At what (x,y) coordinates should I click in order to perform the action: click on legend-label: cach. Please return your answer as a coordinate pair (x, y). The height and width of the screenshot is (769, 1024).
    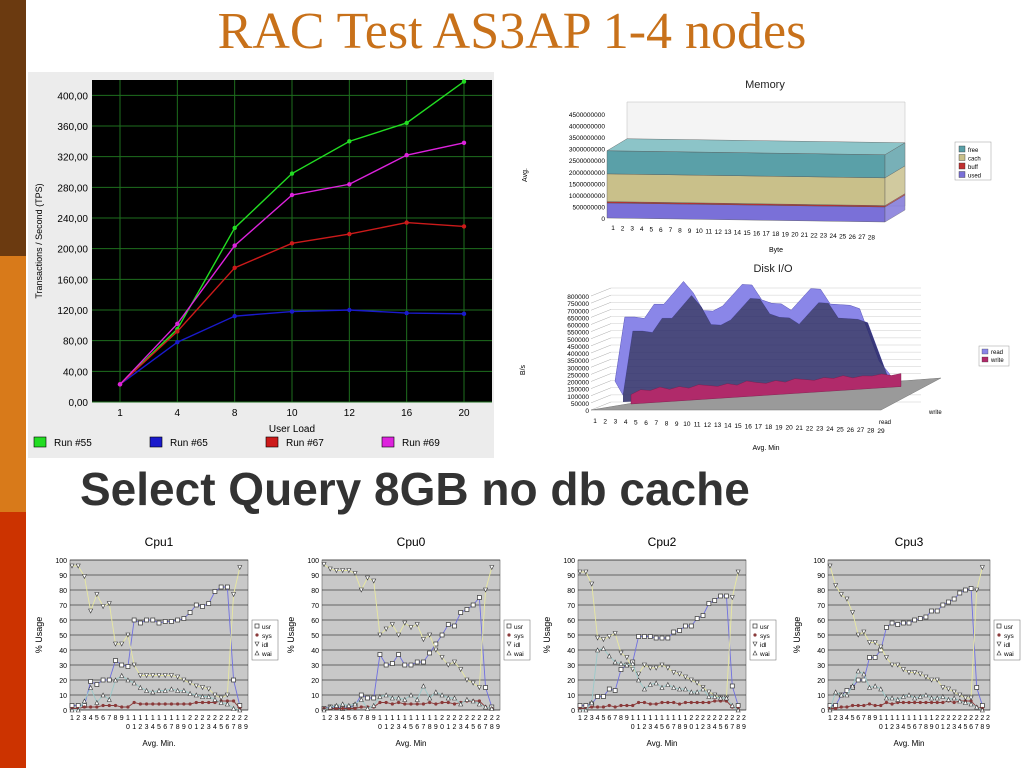
    Looking at the image, I should click on (974, 160).